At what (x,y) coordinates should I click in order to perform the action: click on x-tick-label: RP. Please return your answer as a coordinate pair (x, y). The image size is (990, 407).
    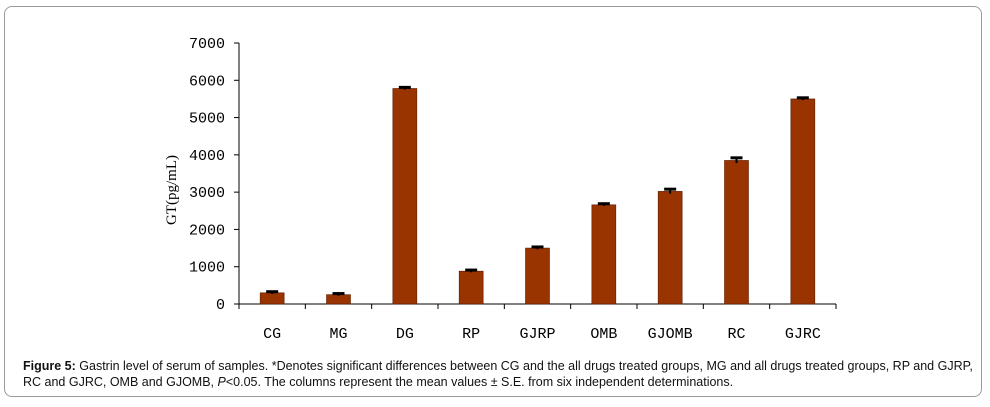
    Looking at the image, I should click on (471, 334).